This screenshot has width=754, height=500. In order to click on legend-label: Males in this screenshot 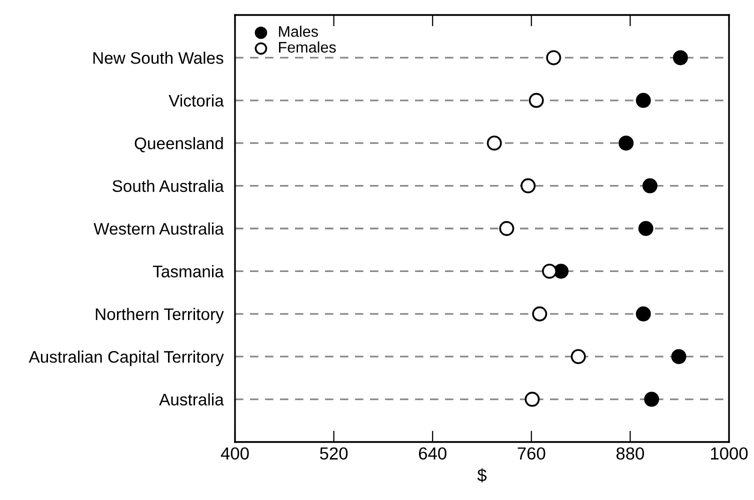, I will do `click(298, 31)`.